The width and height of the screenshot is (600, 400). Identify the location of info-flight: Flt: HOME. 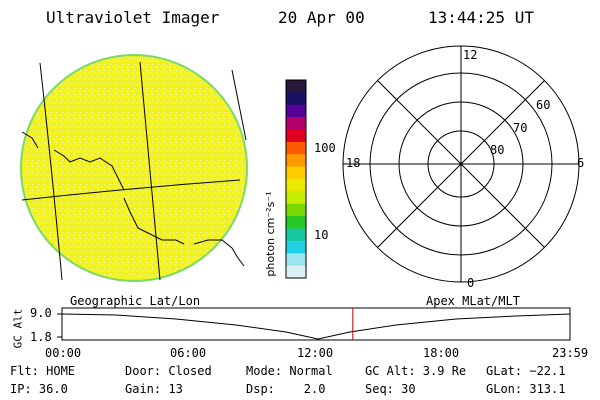
(43, 371).